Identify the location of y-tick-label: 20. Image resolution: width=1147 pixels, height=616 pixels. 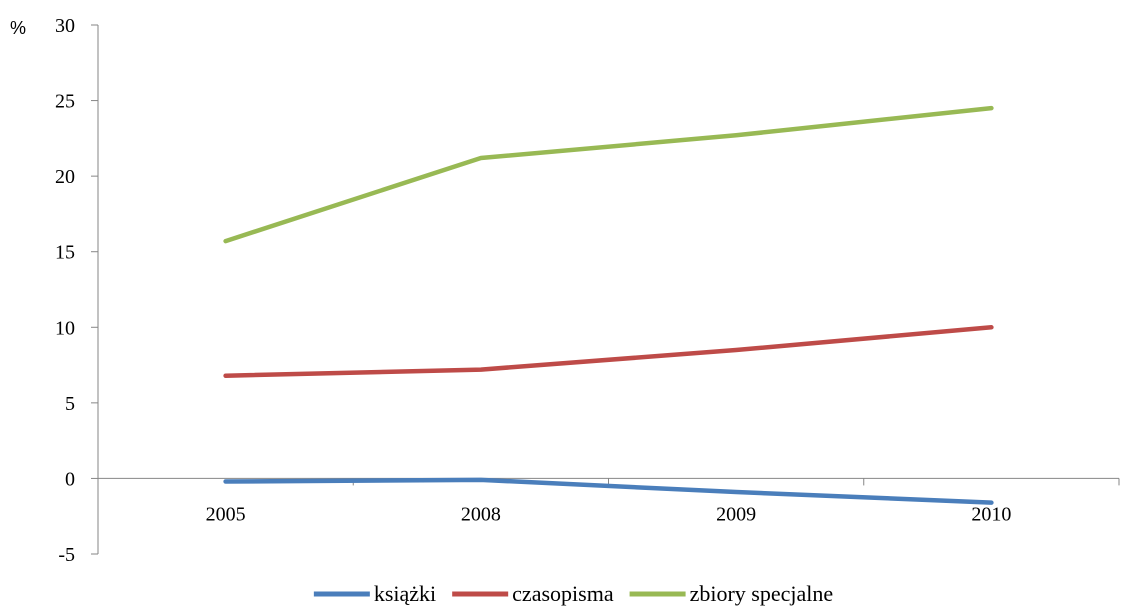
(65, 177).